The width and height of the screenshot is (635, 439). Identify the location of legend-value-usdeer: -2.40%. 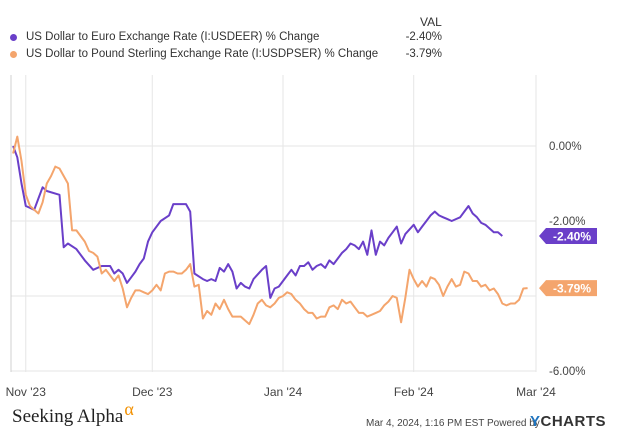
(423, 37).